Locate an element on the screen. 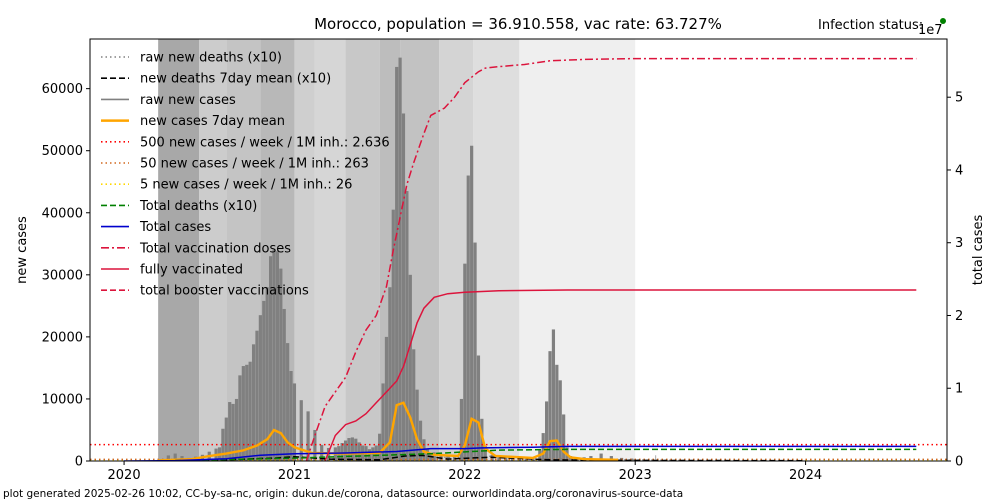 This screenshot has width=1000, height=500. legend-label-6: 5 new cases / week / 1M inh.: 26 is located at coordinates (246, 185).